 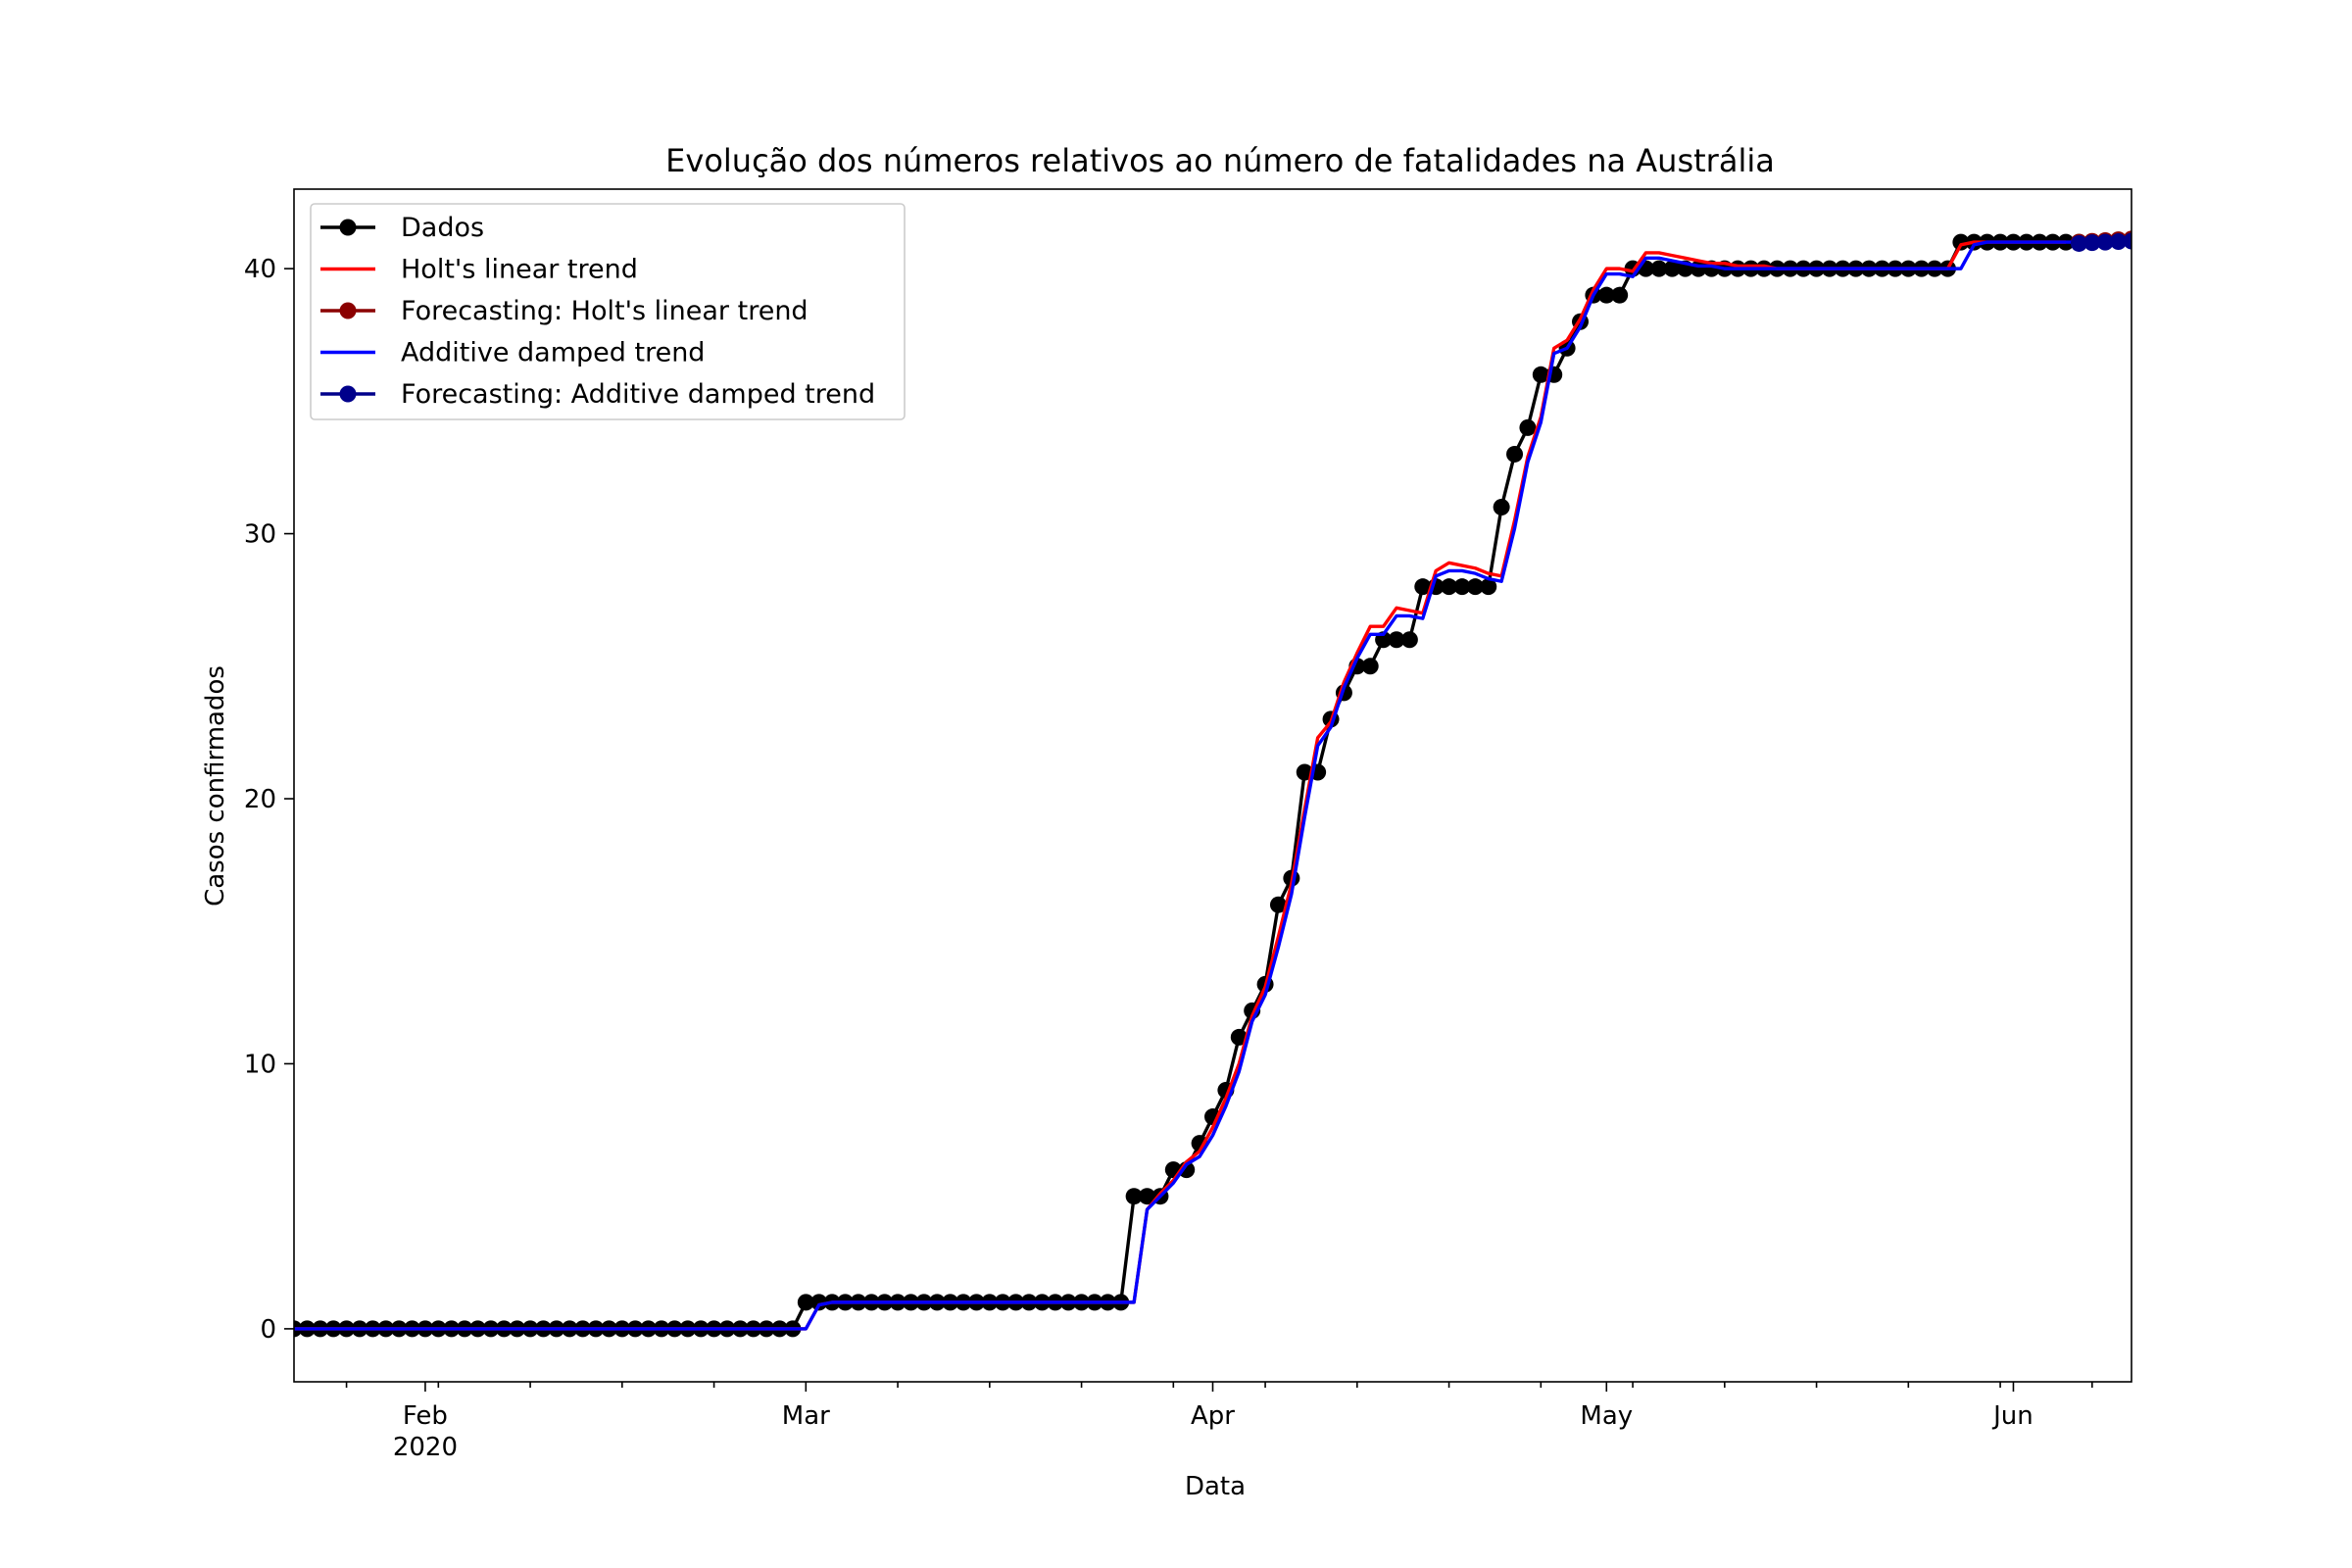 I want to click on x-tick-label: Jun, so click(x=2012, y=1416).